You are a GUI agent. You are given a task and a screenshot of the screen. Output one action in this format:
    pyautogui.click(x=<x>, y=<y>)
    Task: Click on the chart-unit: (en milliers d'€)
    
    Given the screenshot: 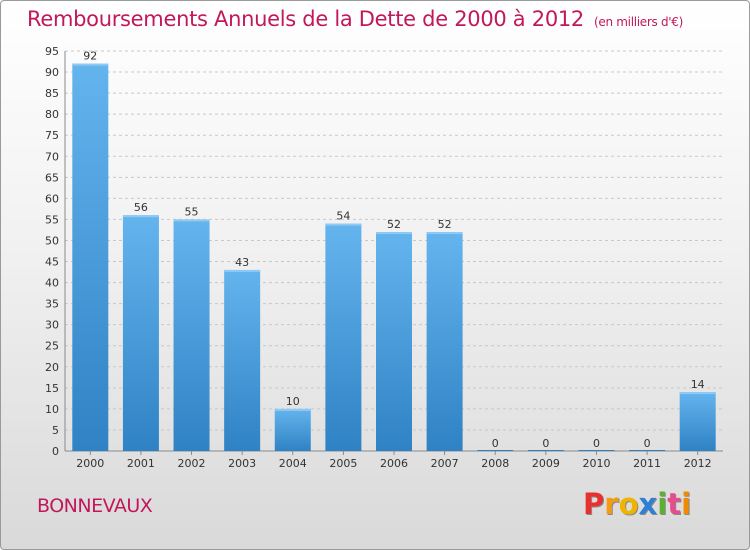 What is the action you would take?
    pyautogui.click(x=639, y=22)
    